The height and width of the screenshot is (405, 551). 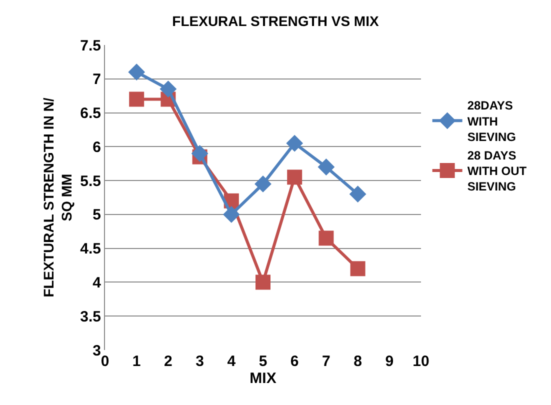 What do you see at coordinates (90, 113) in the screenshot?
I see `y-tick-label: 6.5` at bounding box center [90, 113].